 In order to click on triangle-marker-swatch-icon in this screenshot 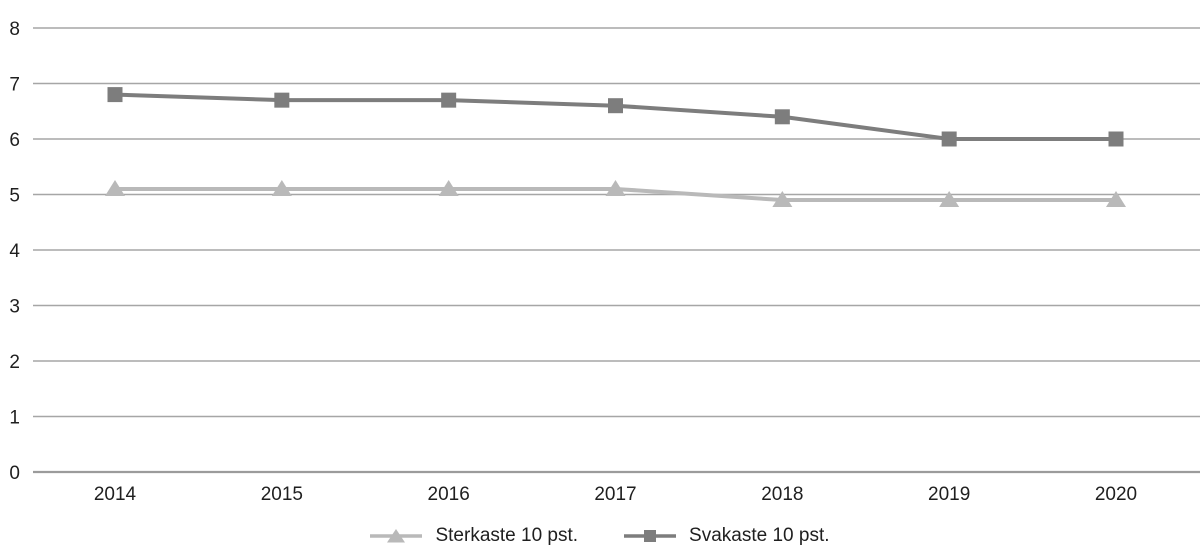, I will do `click(396, 536)`.